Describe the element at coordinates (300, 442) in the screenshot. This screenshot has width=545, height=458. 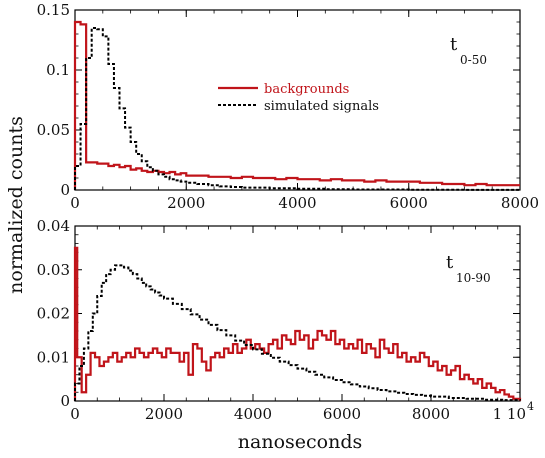
I see `x-axis-label: nanoseconds` at that location.